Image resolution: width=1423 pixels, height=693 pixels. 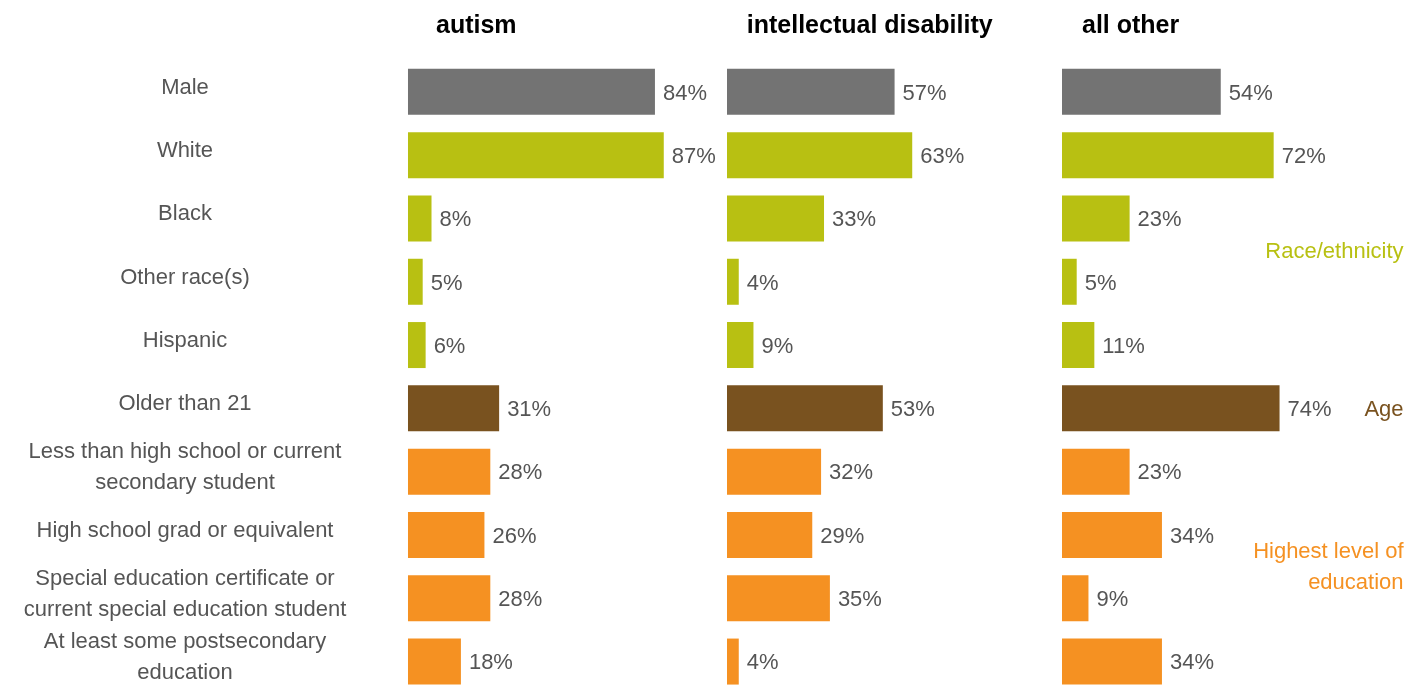 I want to click on data-label: 54%, so click(x=1250, y=92).